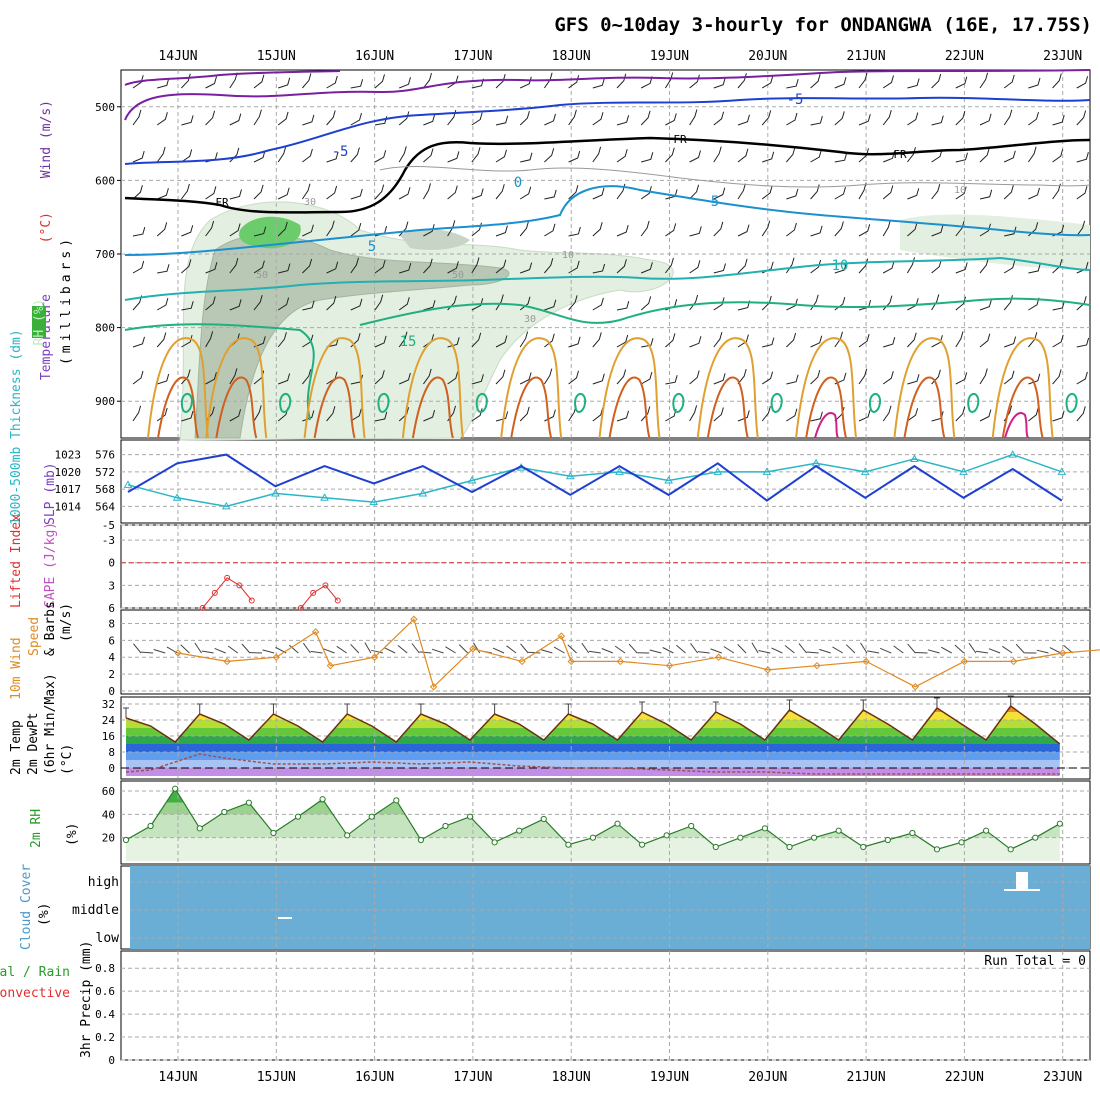  I want to click on temp-minmax-bar, so click(715, 706).